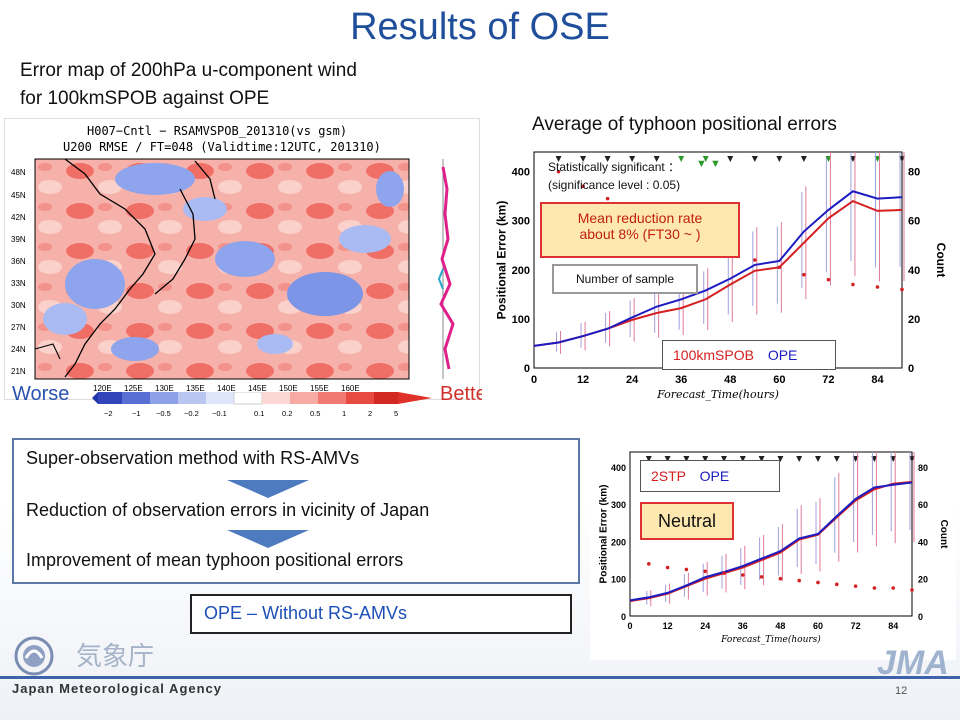 This screenshot has width=960, height=720. What do you see at coordinates (219, 413) in the screenshot?
I see `colorbar-tick: −0.1` at bounding box center [219, 413].